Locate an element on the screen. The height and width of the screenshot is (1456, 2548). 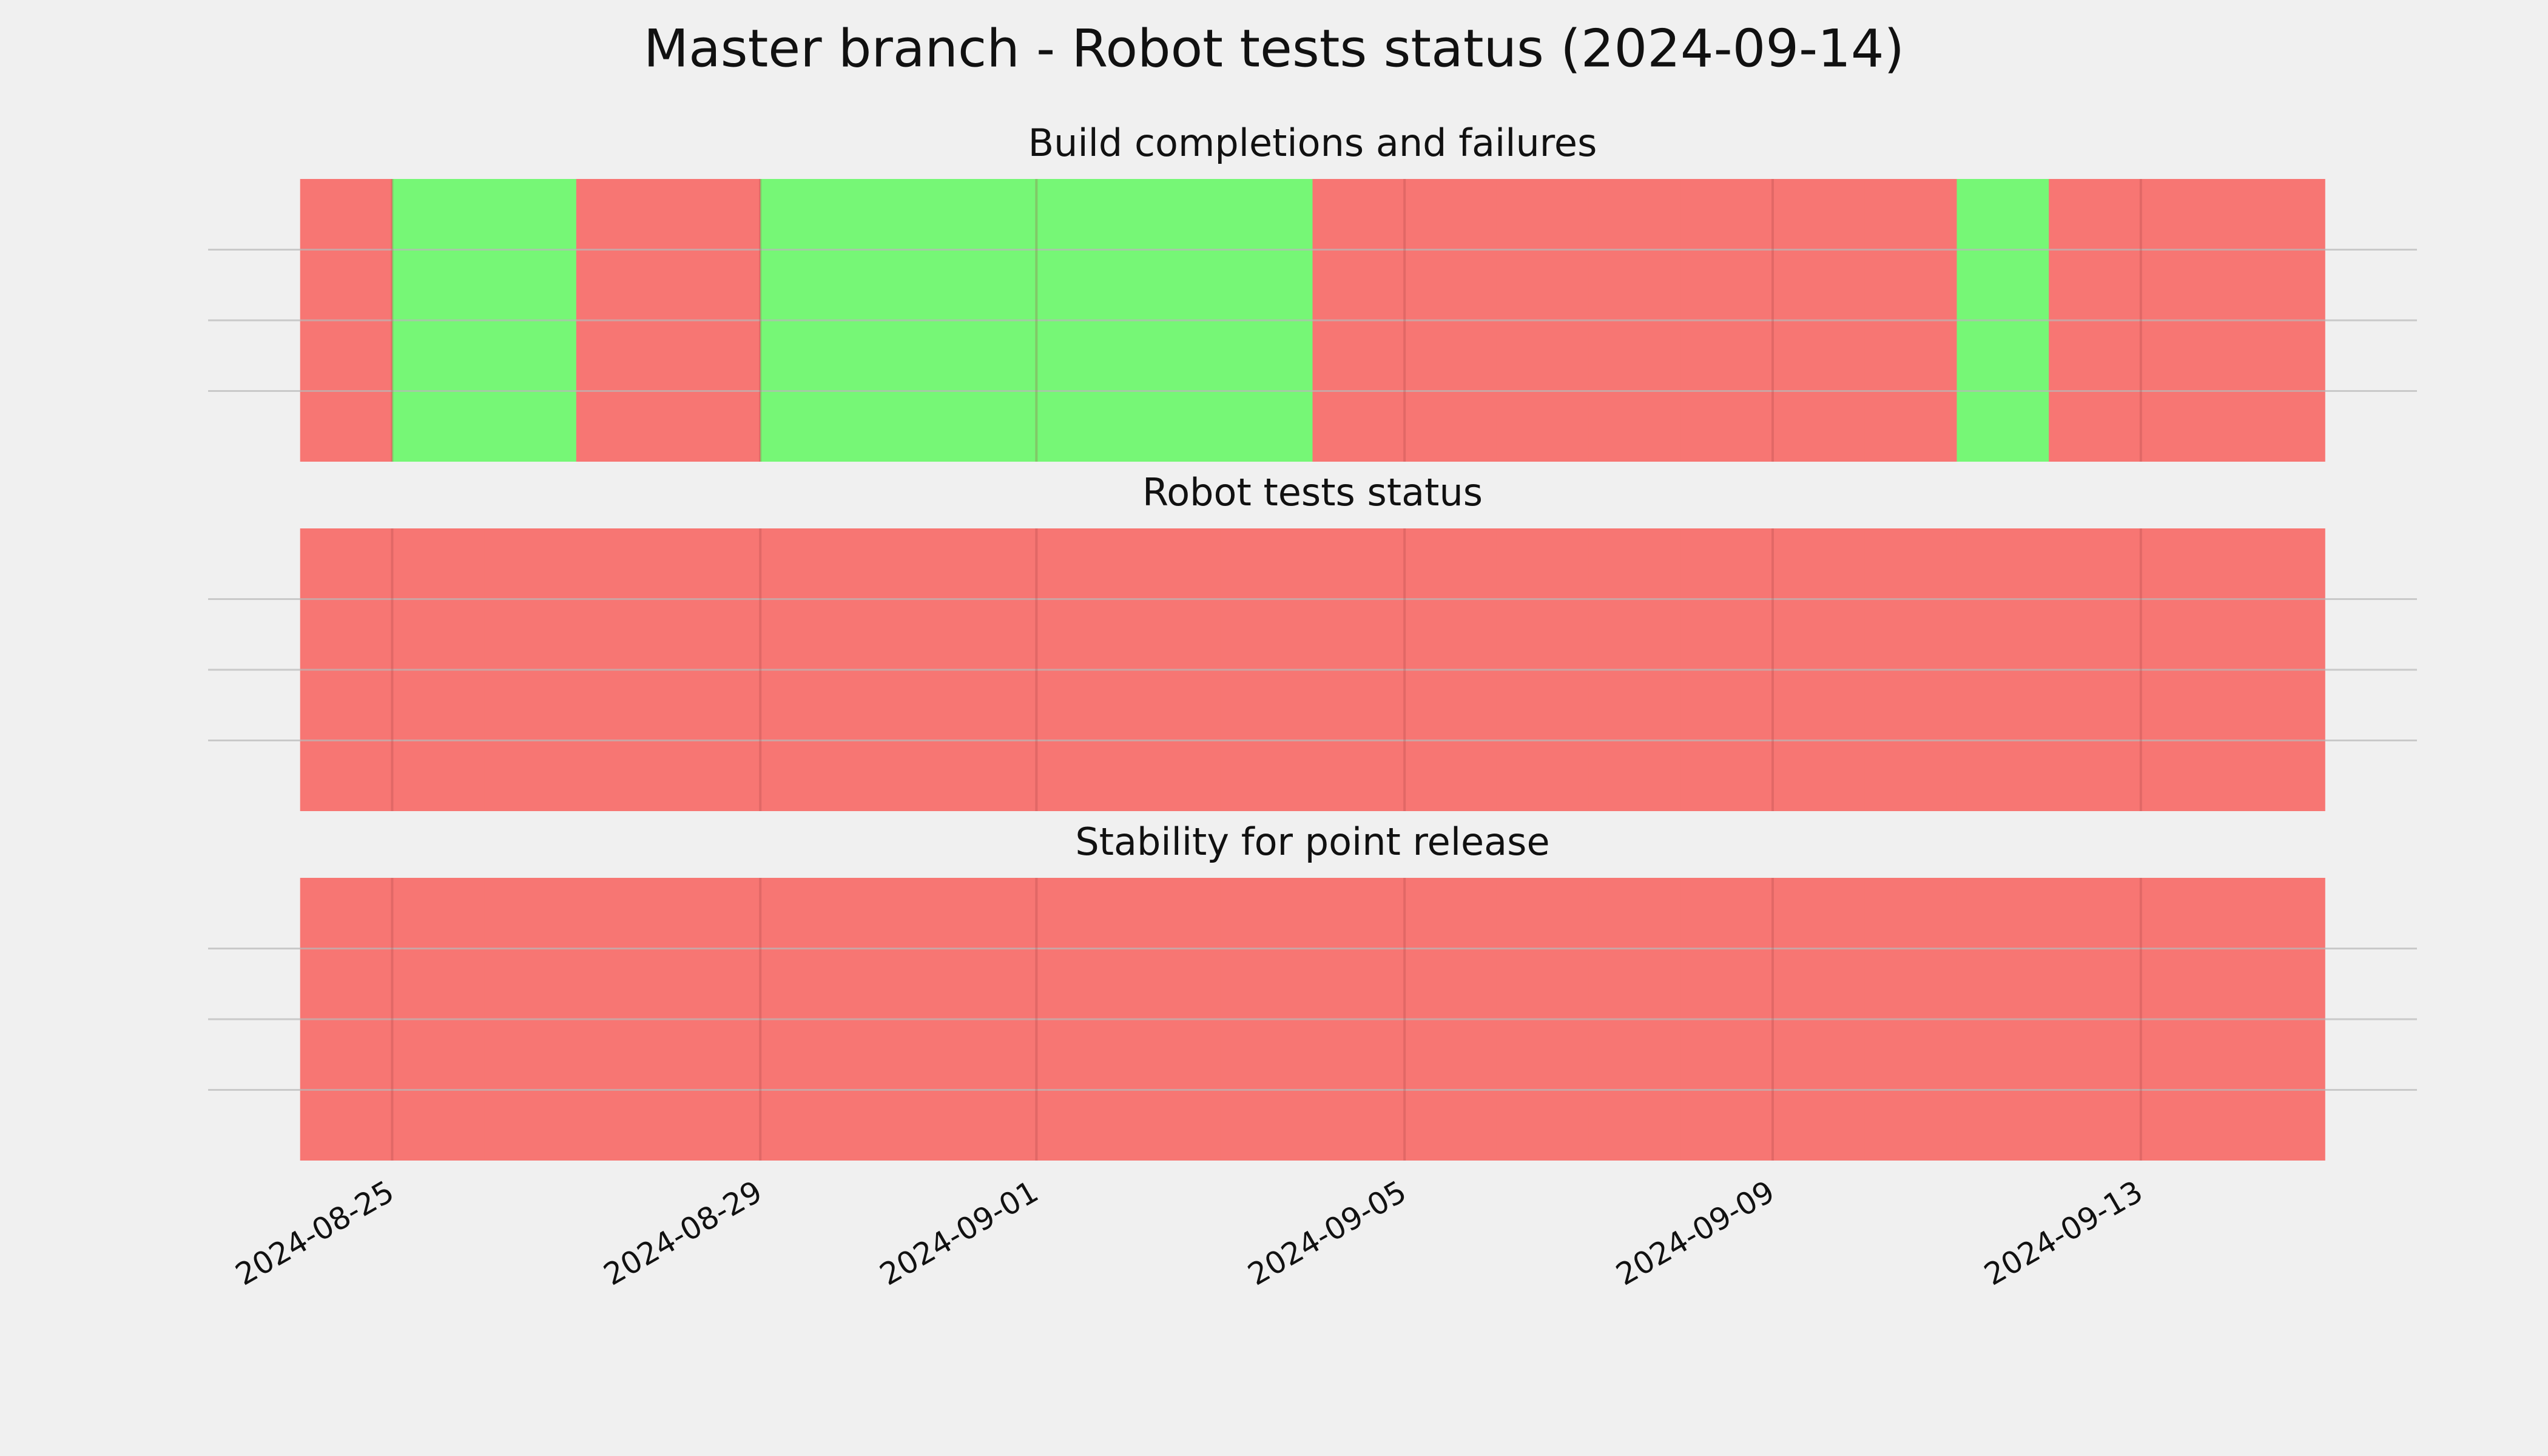
panel-title: Build completions and failures is located at coordinates (1312, 143).